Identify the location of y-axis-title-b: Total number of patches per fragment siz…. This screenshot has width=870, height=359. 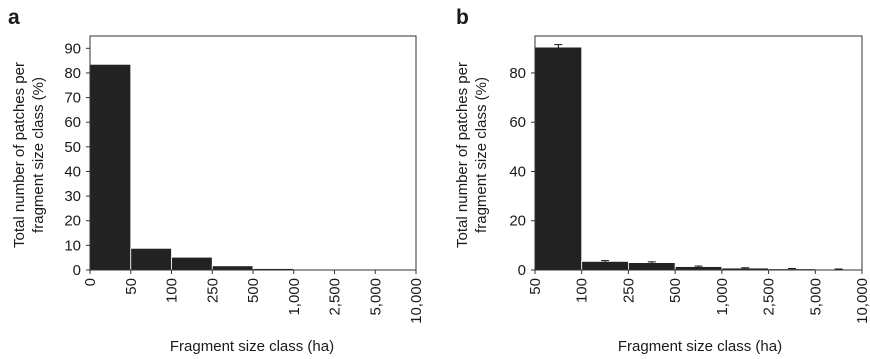
(472, 155).